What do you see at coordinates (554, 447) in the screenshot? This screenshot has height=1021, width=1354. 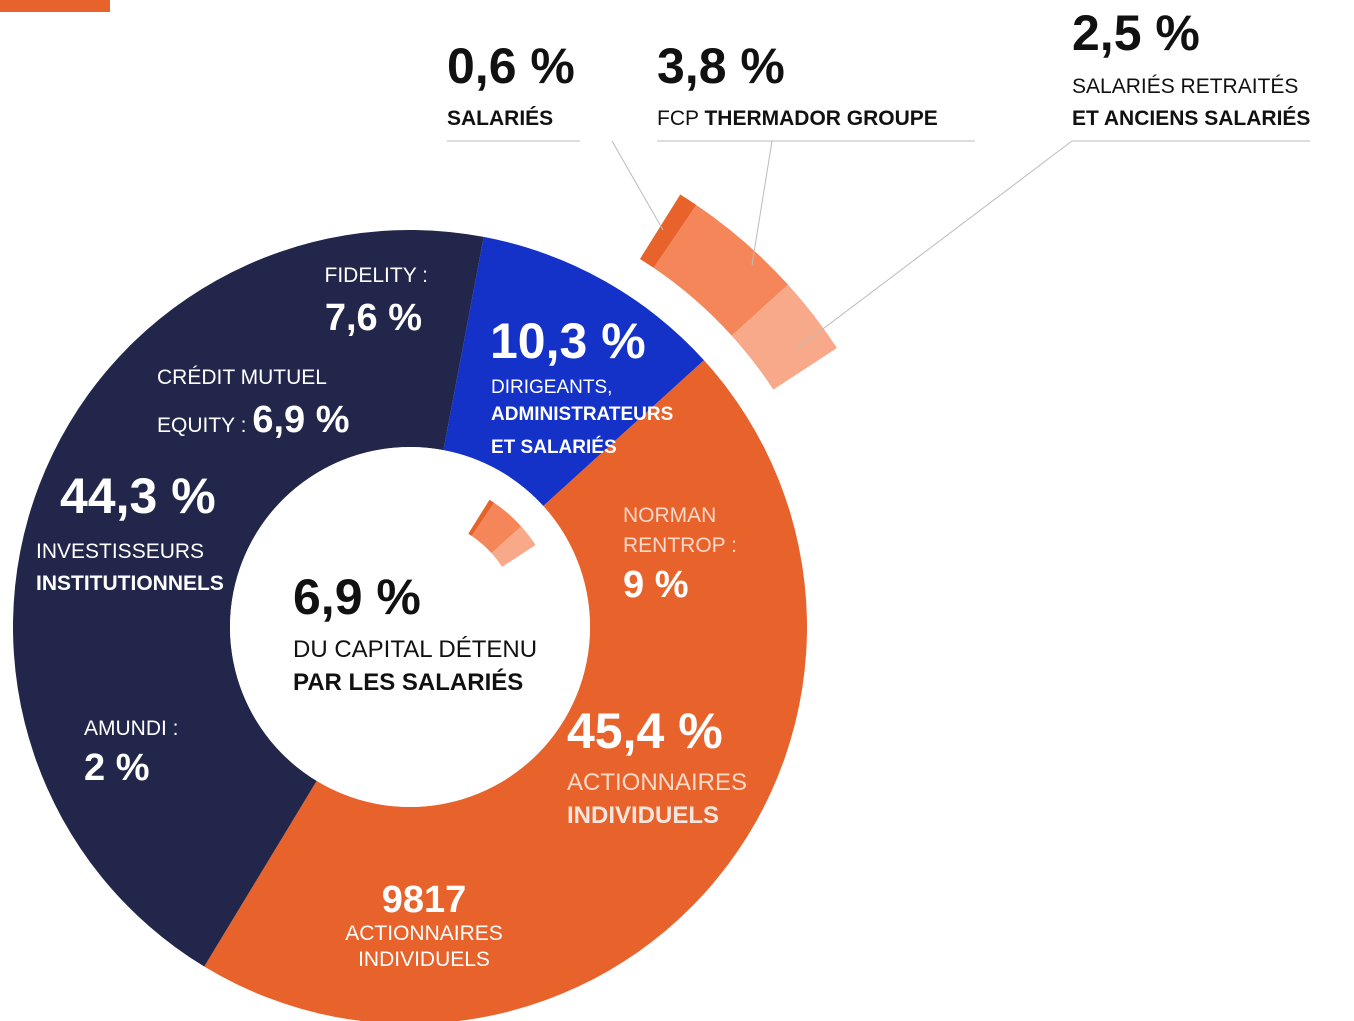 I see `segment-label: ET SALARIÉS` at bounding box center [554, 447].